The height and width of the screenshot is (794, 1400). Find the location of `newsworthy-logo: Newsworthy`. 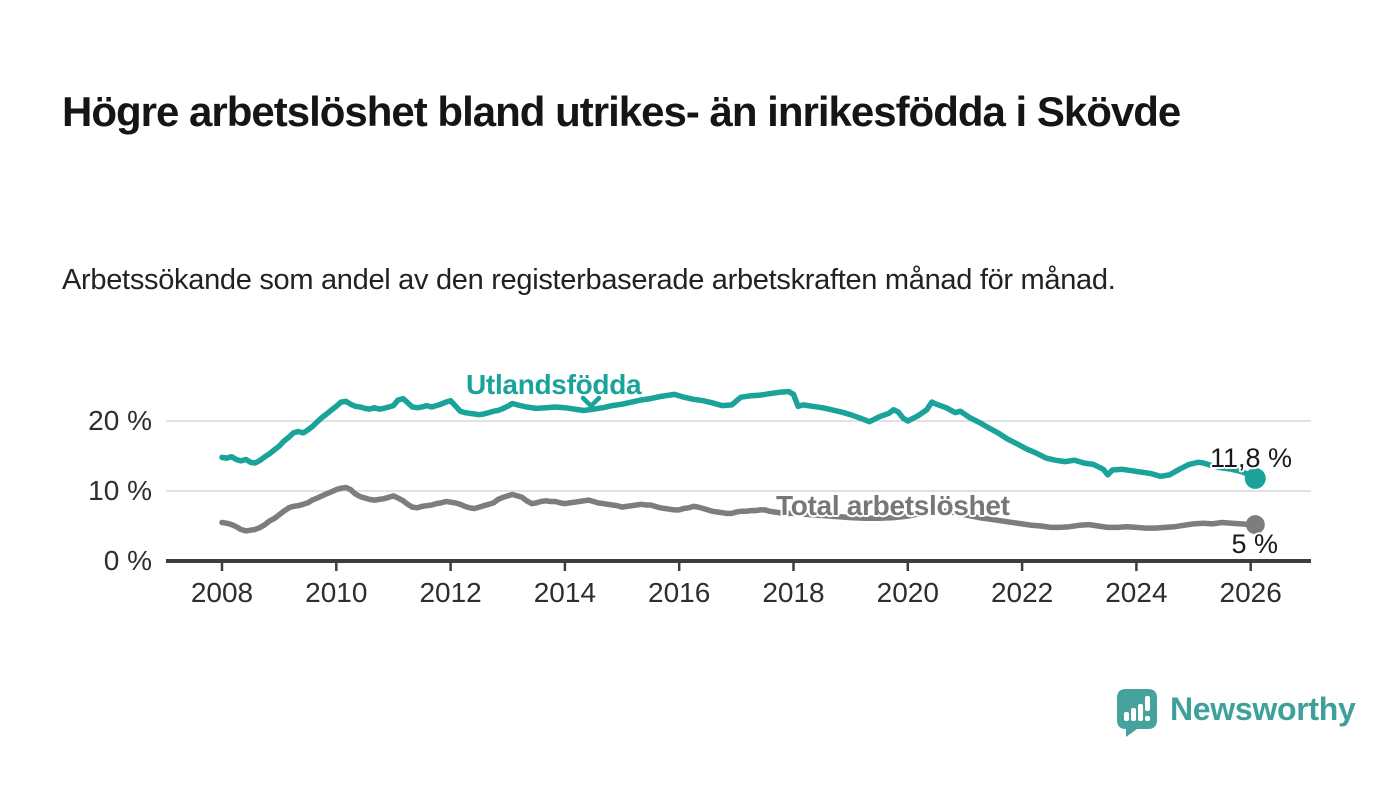

newsworthy-logo: Newsworthy is located at coordinates (1236, 713).